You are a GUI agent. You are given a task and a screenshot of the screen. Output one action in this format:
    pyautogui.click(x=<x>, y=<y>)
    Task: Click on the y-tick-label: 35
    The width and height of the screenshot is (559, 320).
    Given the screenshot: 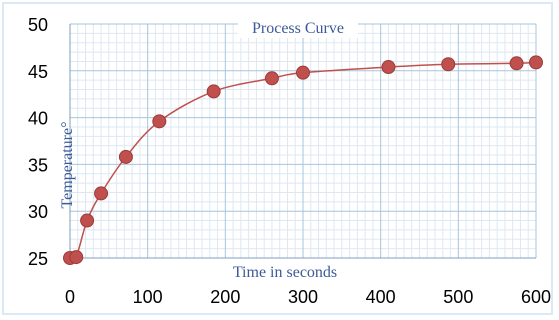 What is the action you would take?
    pyautogui.click(x=38, y=165)
    